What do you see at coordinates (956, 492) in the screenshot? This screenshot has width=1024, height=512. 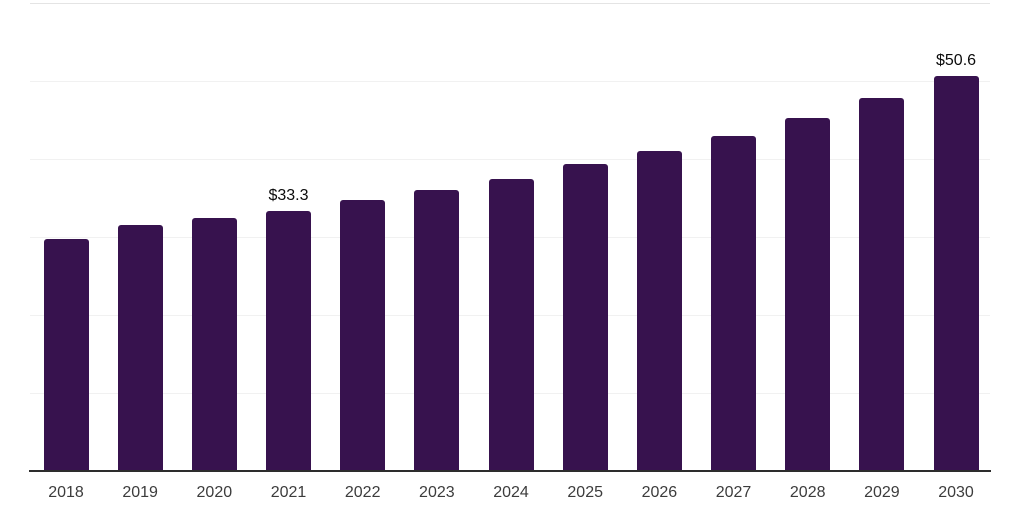 I see `x-tick-label-2030: 2030` at bounding box center [956, 492].